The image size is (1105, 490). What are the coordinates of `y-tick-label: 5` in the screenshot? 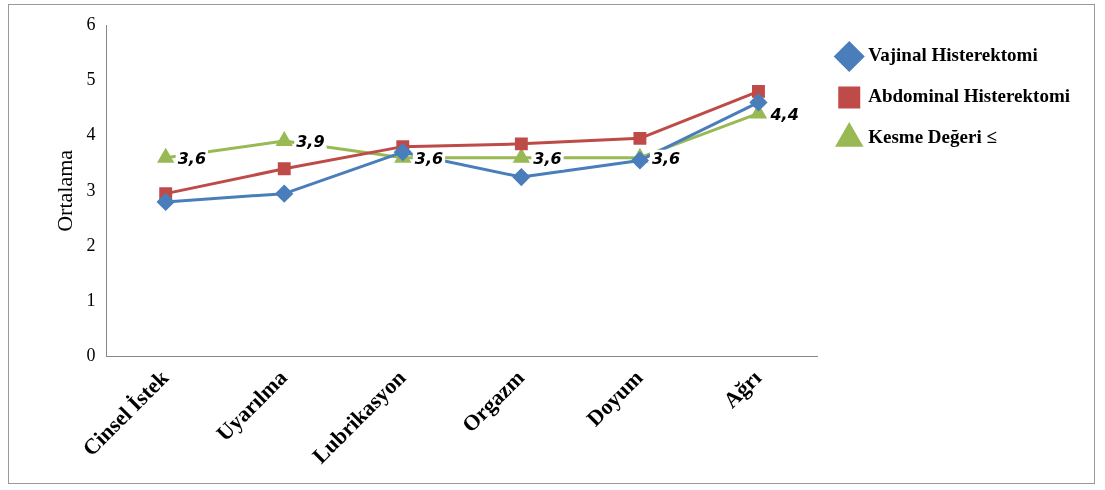 It's located at (91, 79).